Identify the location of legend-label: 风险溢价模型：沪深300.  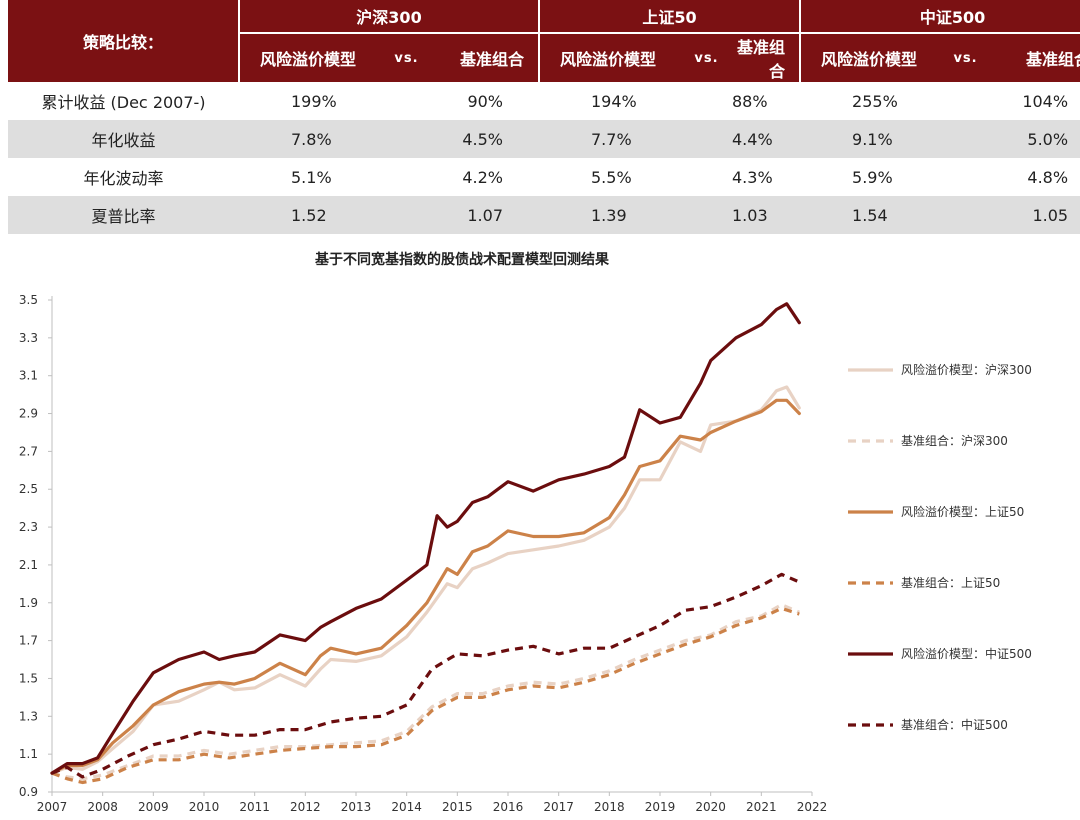
(966, 369).